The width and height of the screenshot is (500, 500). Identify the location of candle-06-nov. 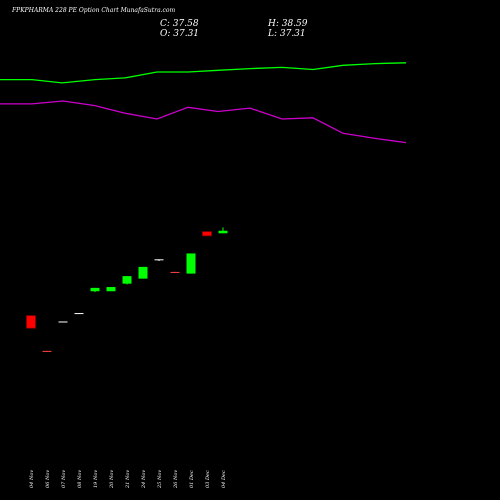
(47, 351).